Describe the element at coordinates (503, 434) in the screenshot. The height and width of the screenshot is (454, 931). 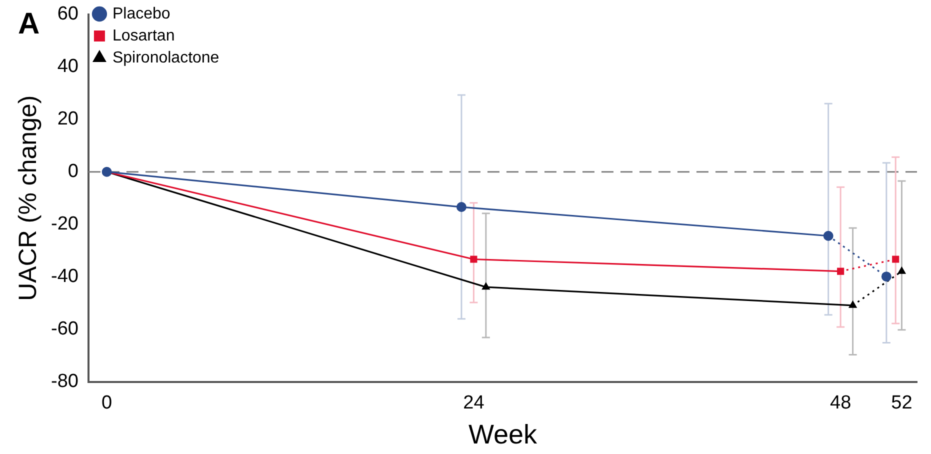
I see `x-axis-title: Week` at that location.